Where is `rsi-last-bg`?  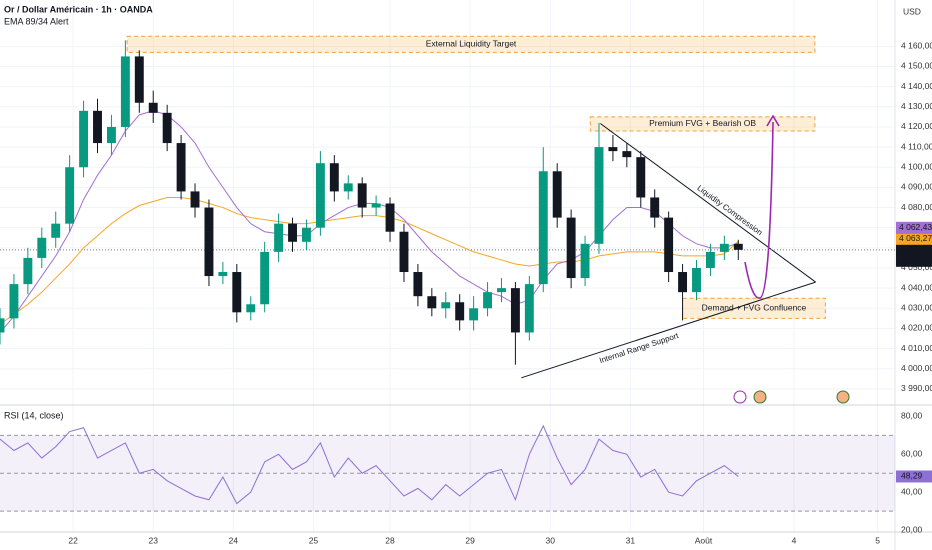 rsi-last-bg is located at coordinates (914, 476).